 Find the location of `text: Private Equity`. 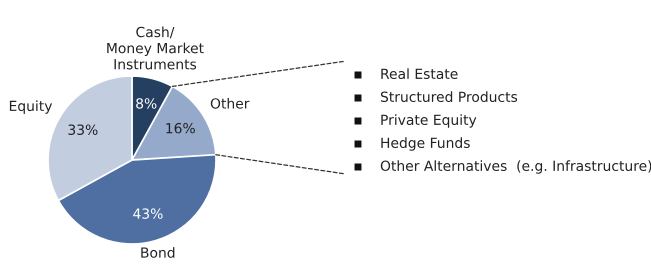

text: Private Equity is located at coordinates (428, 121).